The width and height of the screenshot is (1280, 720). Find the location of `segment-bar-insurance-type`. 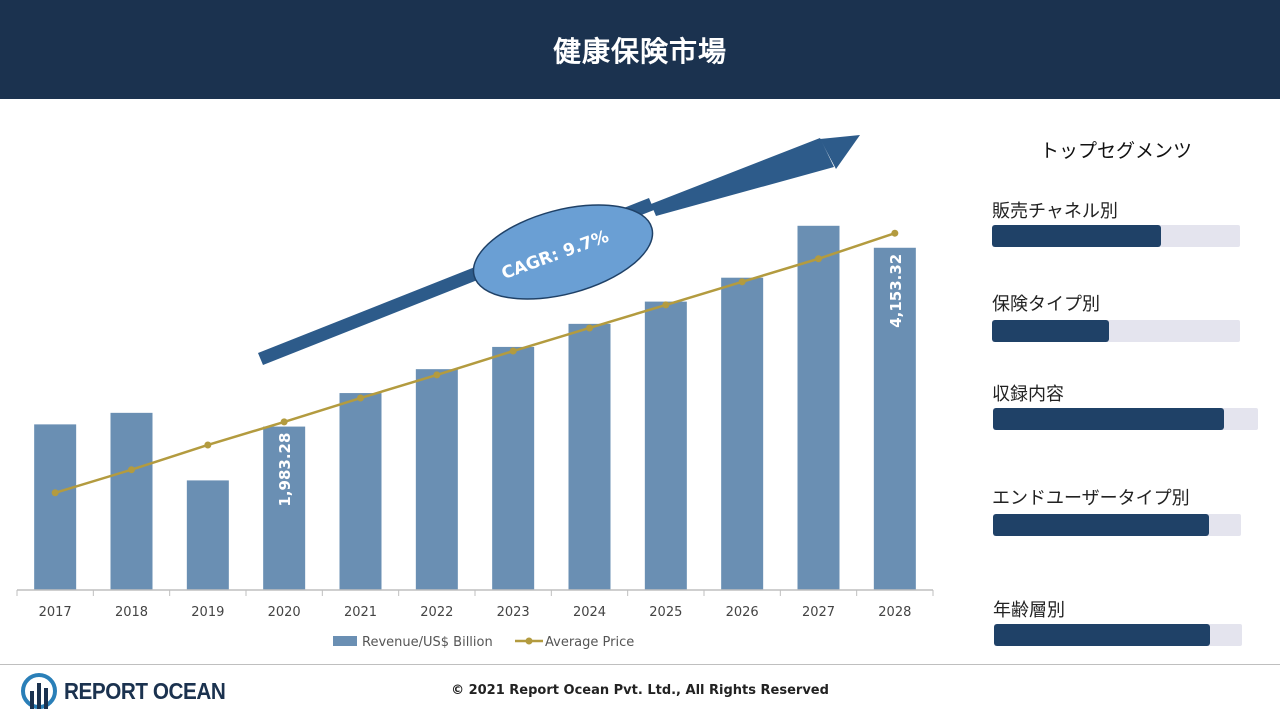

segment-bar-insurance-type is located at coordinates (1050, 331).